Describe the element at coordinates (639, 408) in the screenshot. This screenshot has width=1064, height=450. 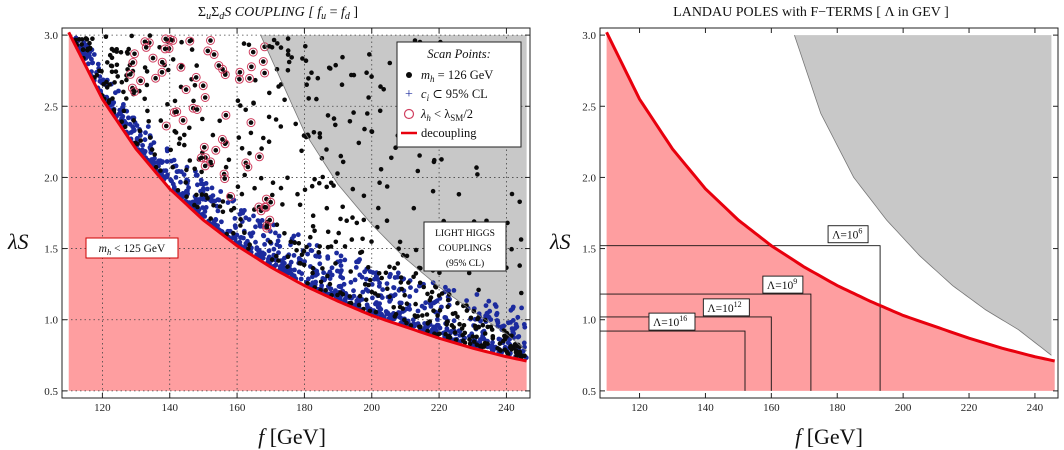
I see `x-tick-label: 120` at that location.